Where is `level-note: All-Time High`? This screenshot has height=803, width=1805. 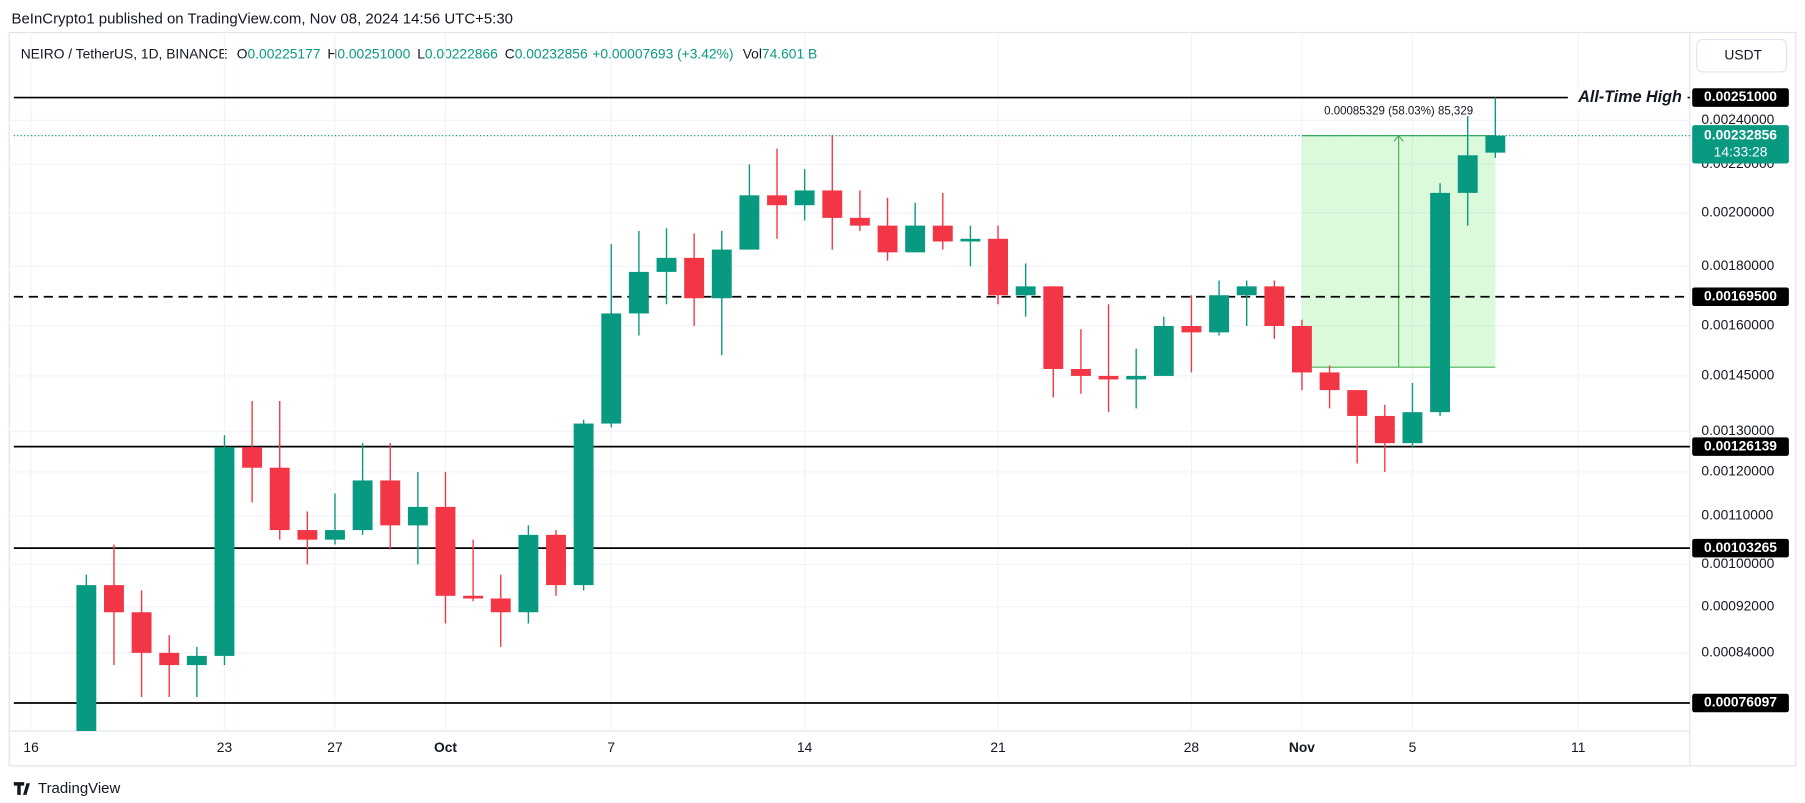
level-note: All-Time High is located at coordinates (1629, 97).